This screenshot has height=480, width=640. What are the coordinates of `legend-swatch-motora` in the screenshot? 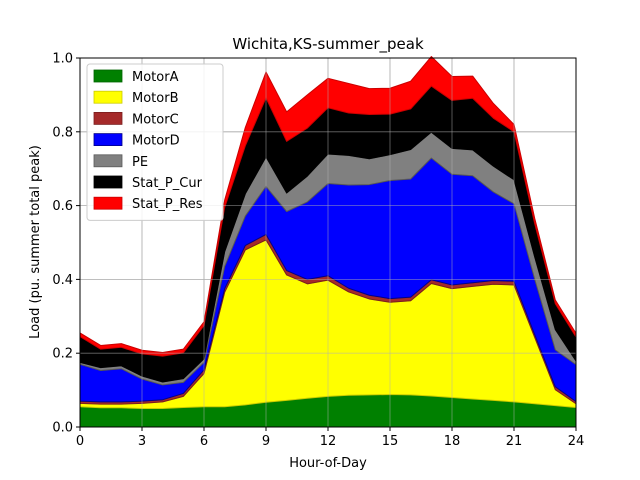 It's located at (108, 76).